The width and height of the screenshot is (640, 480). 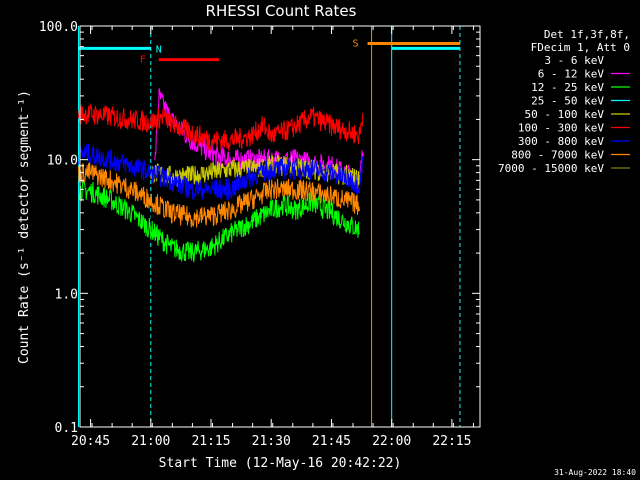 I want to click on y-axis-label: Count Rate (s⁻¹ detector segment⁻¹), so click(x=24, y=227).